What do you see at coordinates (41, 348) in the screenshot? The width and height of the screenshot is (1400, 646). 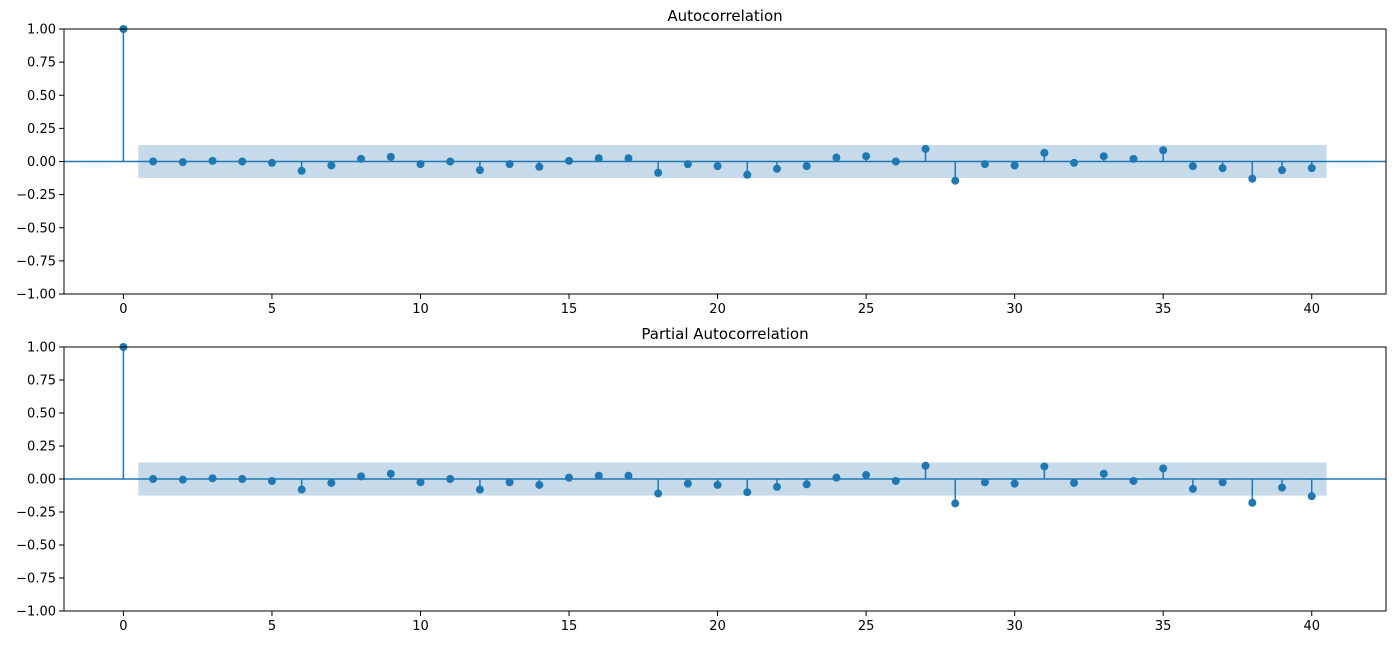 I see `pacf-y-tick-label-8: 1.00` at bounding box center [41, 348].